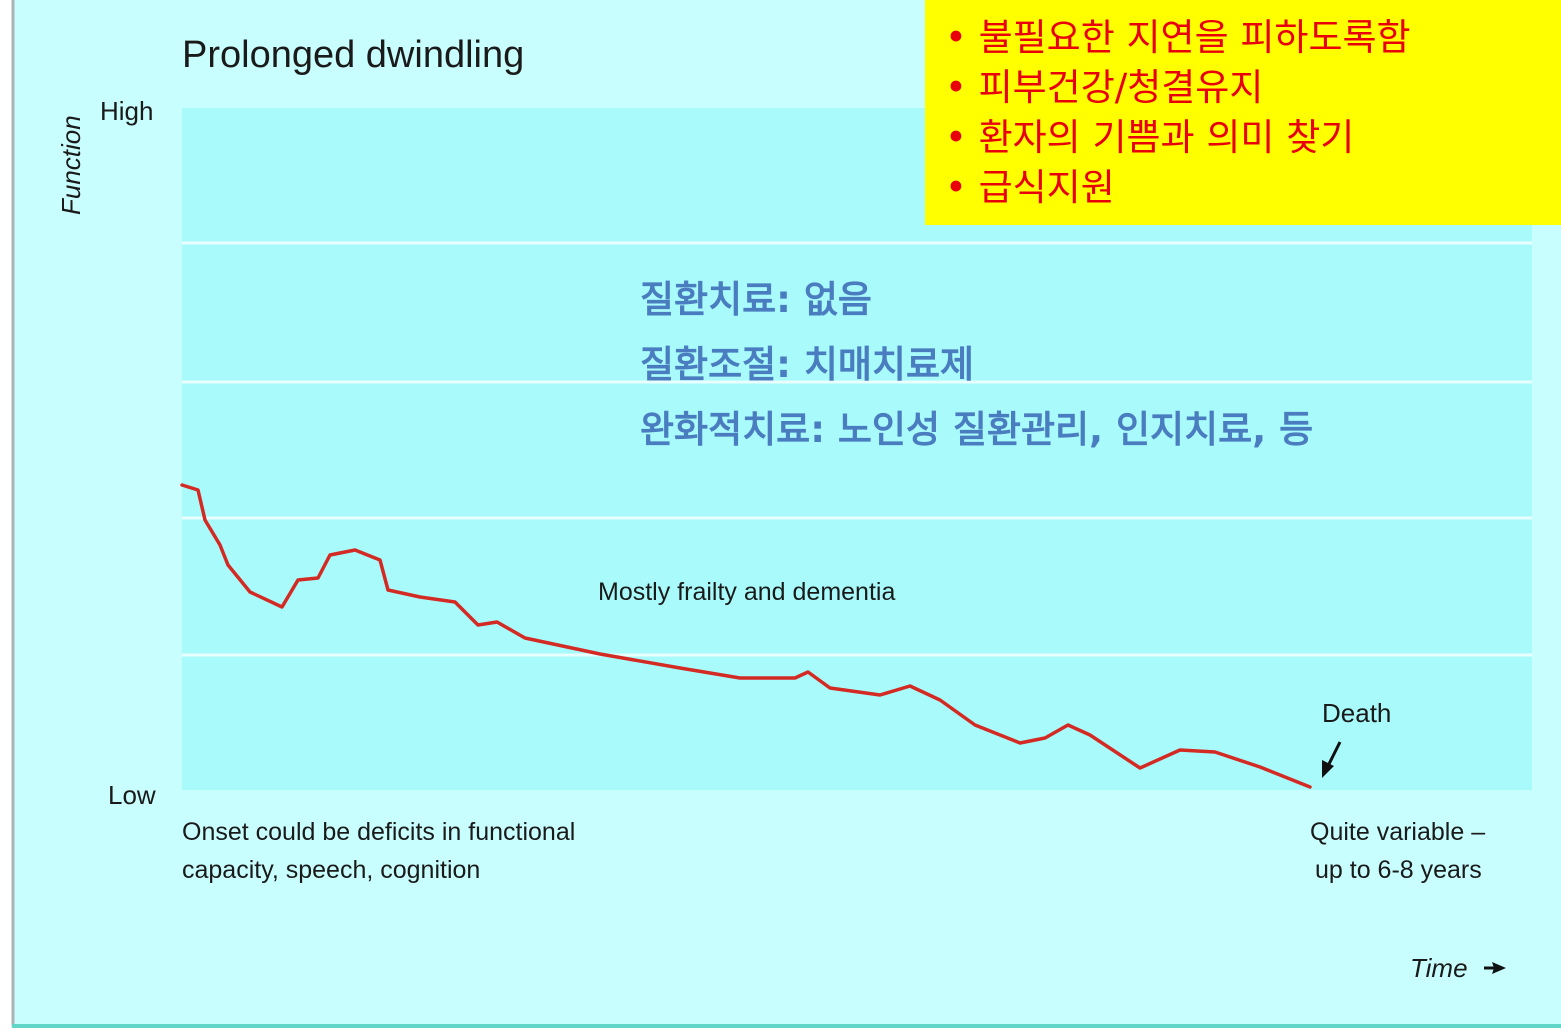 This screenshot has width=1561, height=1034. What do you see at coordinates (378, 832) in the screenshot?
I see `onset-line: Onset could be deficits in functional` at bounding box center [378, 832].